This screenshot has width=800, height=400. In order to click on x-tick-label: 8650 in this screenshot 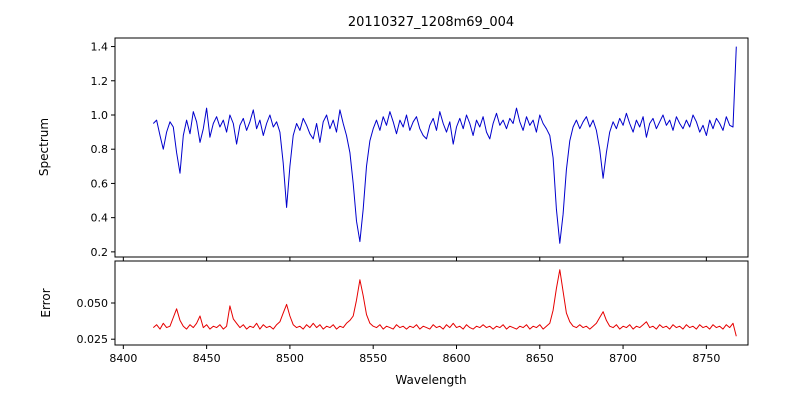, I will do `click(540, 358)`.